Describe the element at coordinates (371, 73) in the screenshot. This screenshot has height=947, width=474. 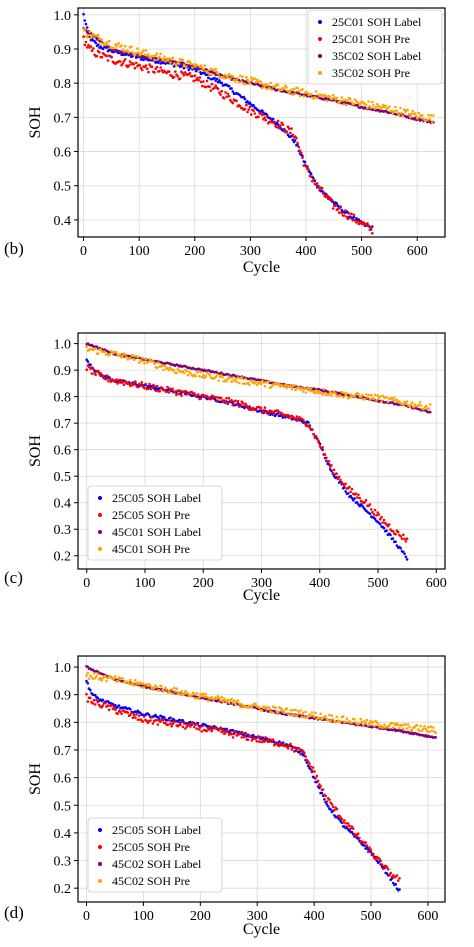
I see `legend-label: 35C02 SOH Pre` at that location.